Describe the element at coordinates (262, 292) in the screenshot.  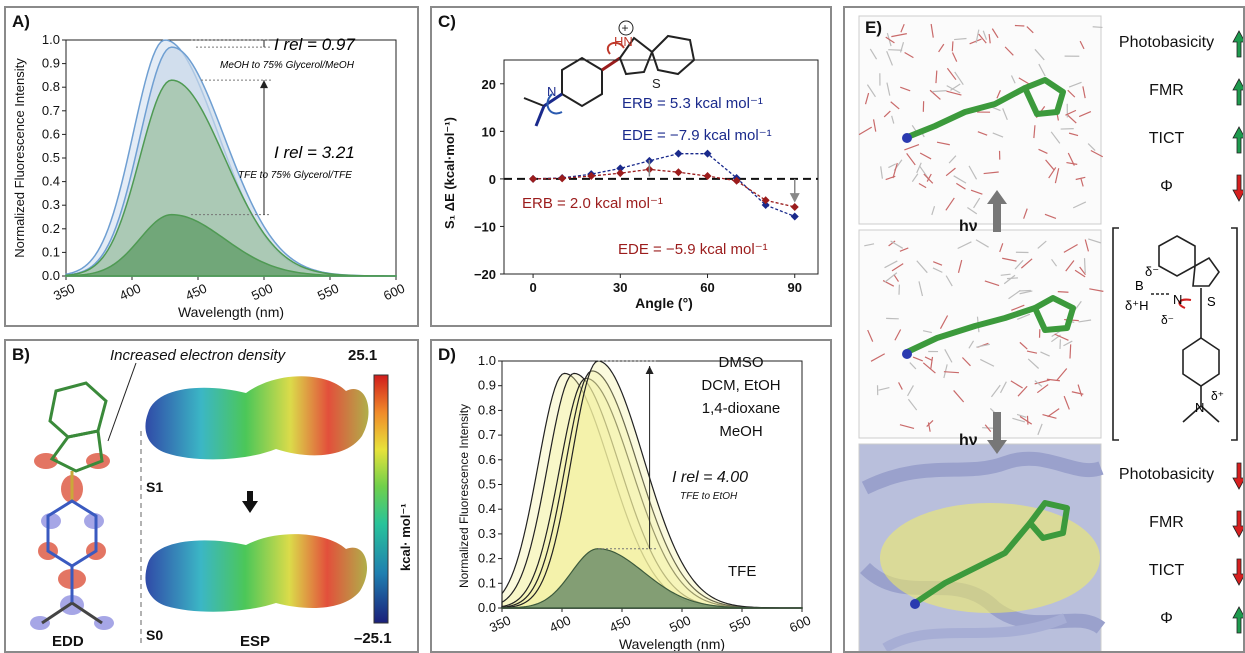
I see `chart-a-xtick: 500` at that location.